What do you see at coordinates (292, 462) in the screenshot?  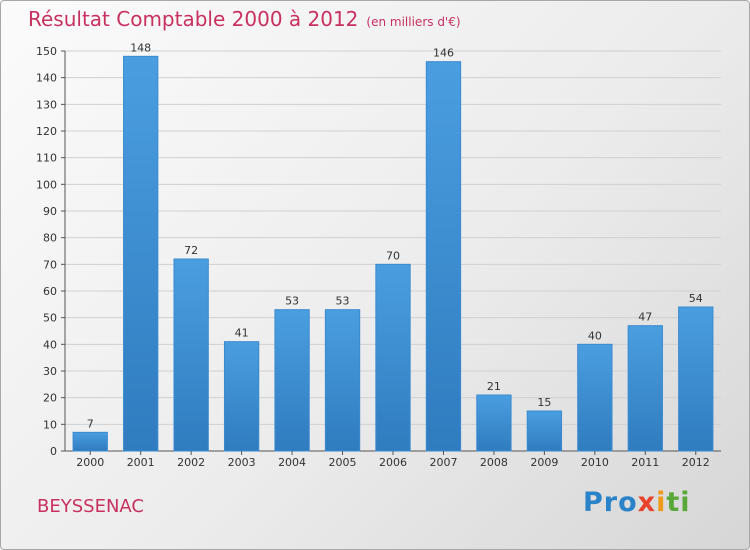 I see `x-tick-label-2004: 2004` at bounding box center [292, 462].